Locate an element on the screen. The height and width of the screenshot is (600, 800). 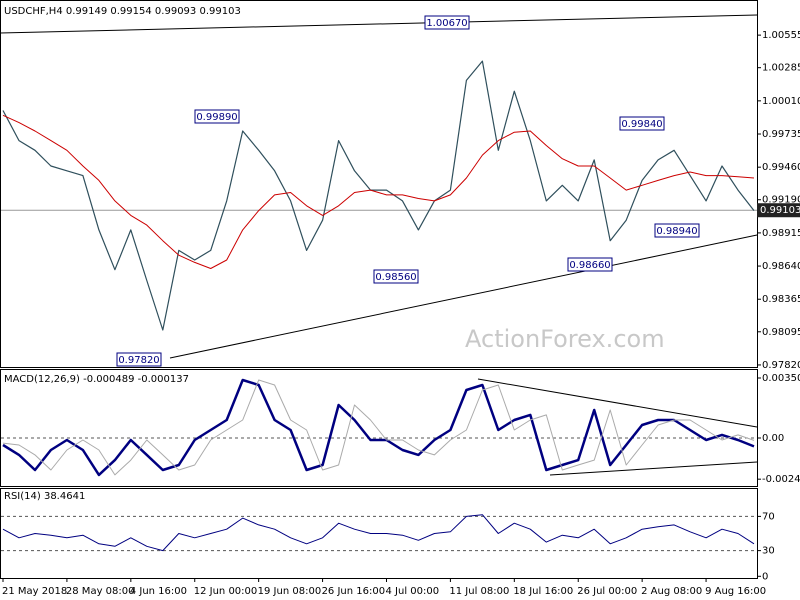
annotation: 0.98940 is located at coordinates (677, 230).